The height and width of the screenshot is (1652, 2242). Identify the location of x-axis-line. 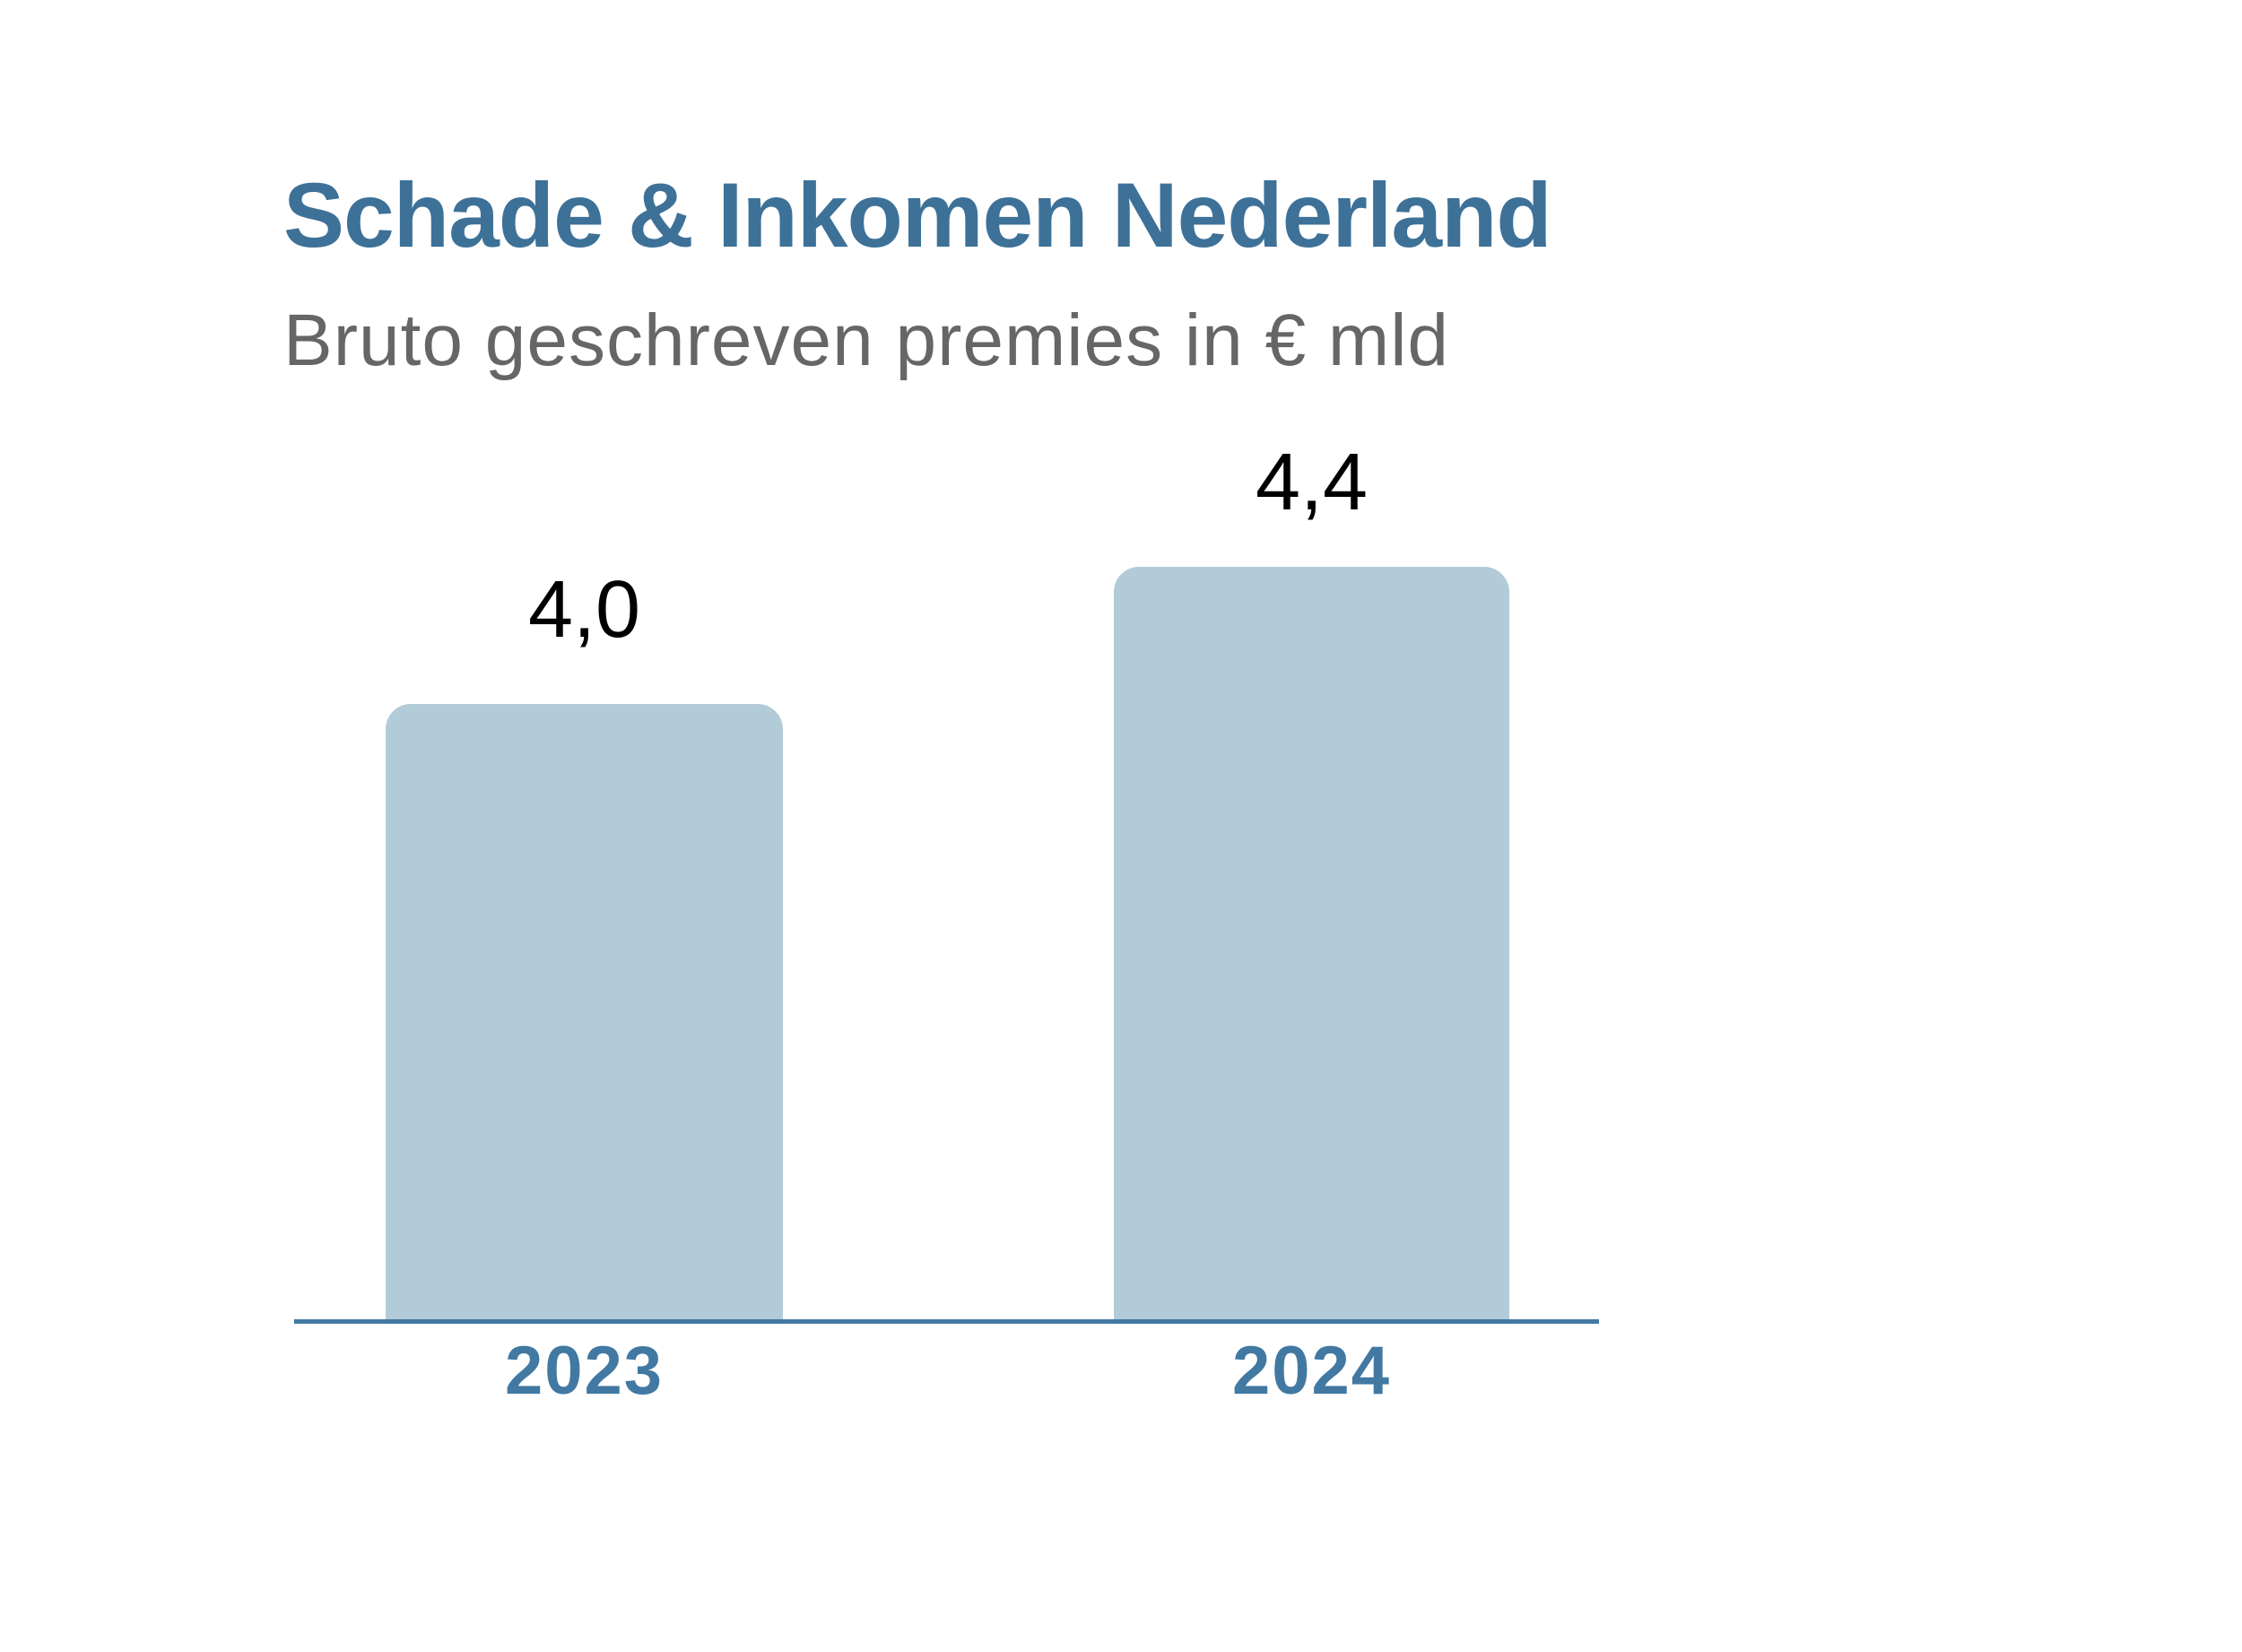
(946, 1321).